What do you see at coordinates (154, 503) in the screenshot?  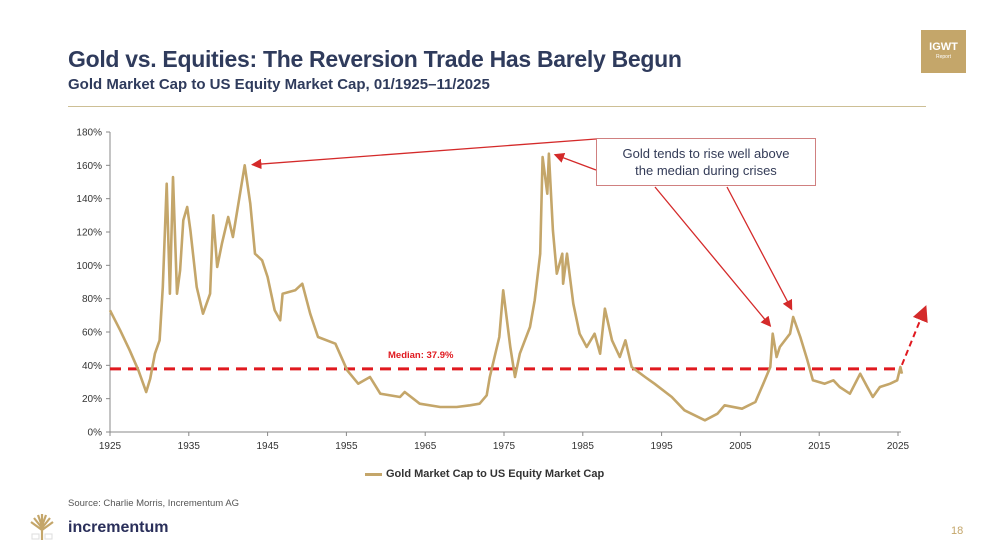 I see `source-note: Source: Charlie Morris, Incrementum AG` at bounding box center [154, 503].